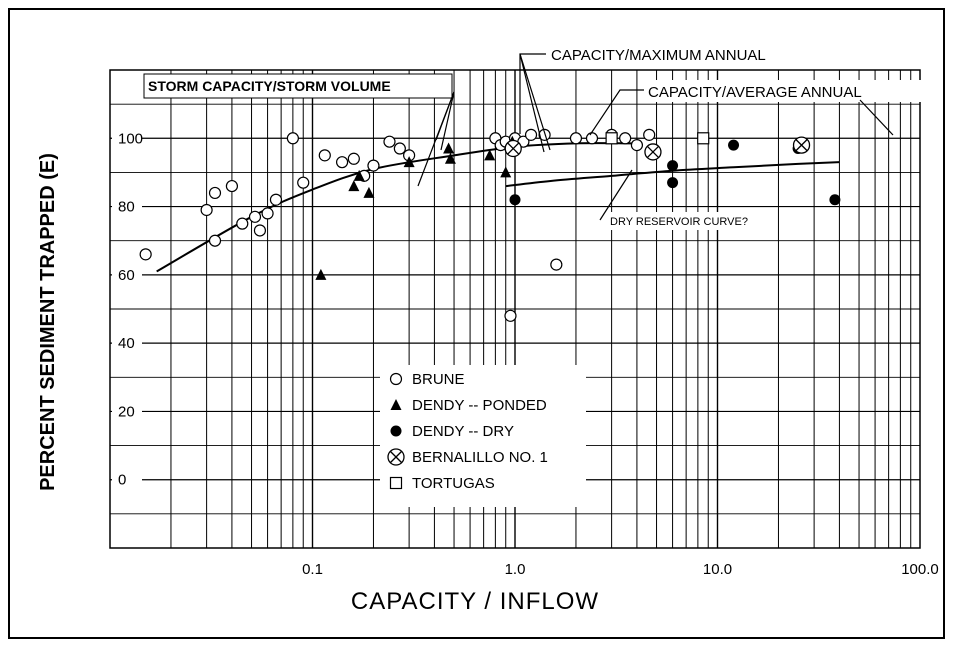 Image resolution: width=955 pixels, height=647 pixels. I want to click on y-tick-label: 100, so click(130, 138).